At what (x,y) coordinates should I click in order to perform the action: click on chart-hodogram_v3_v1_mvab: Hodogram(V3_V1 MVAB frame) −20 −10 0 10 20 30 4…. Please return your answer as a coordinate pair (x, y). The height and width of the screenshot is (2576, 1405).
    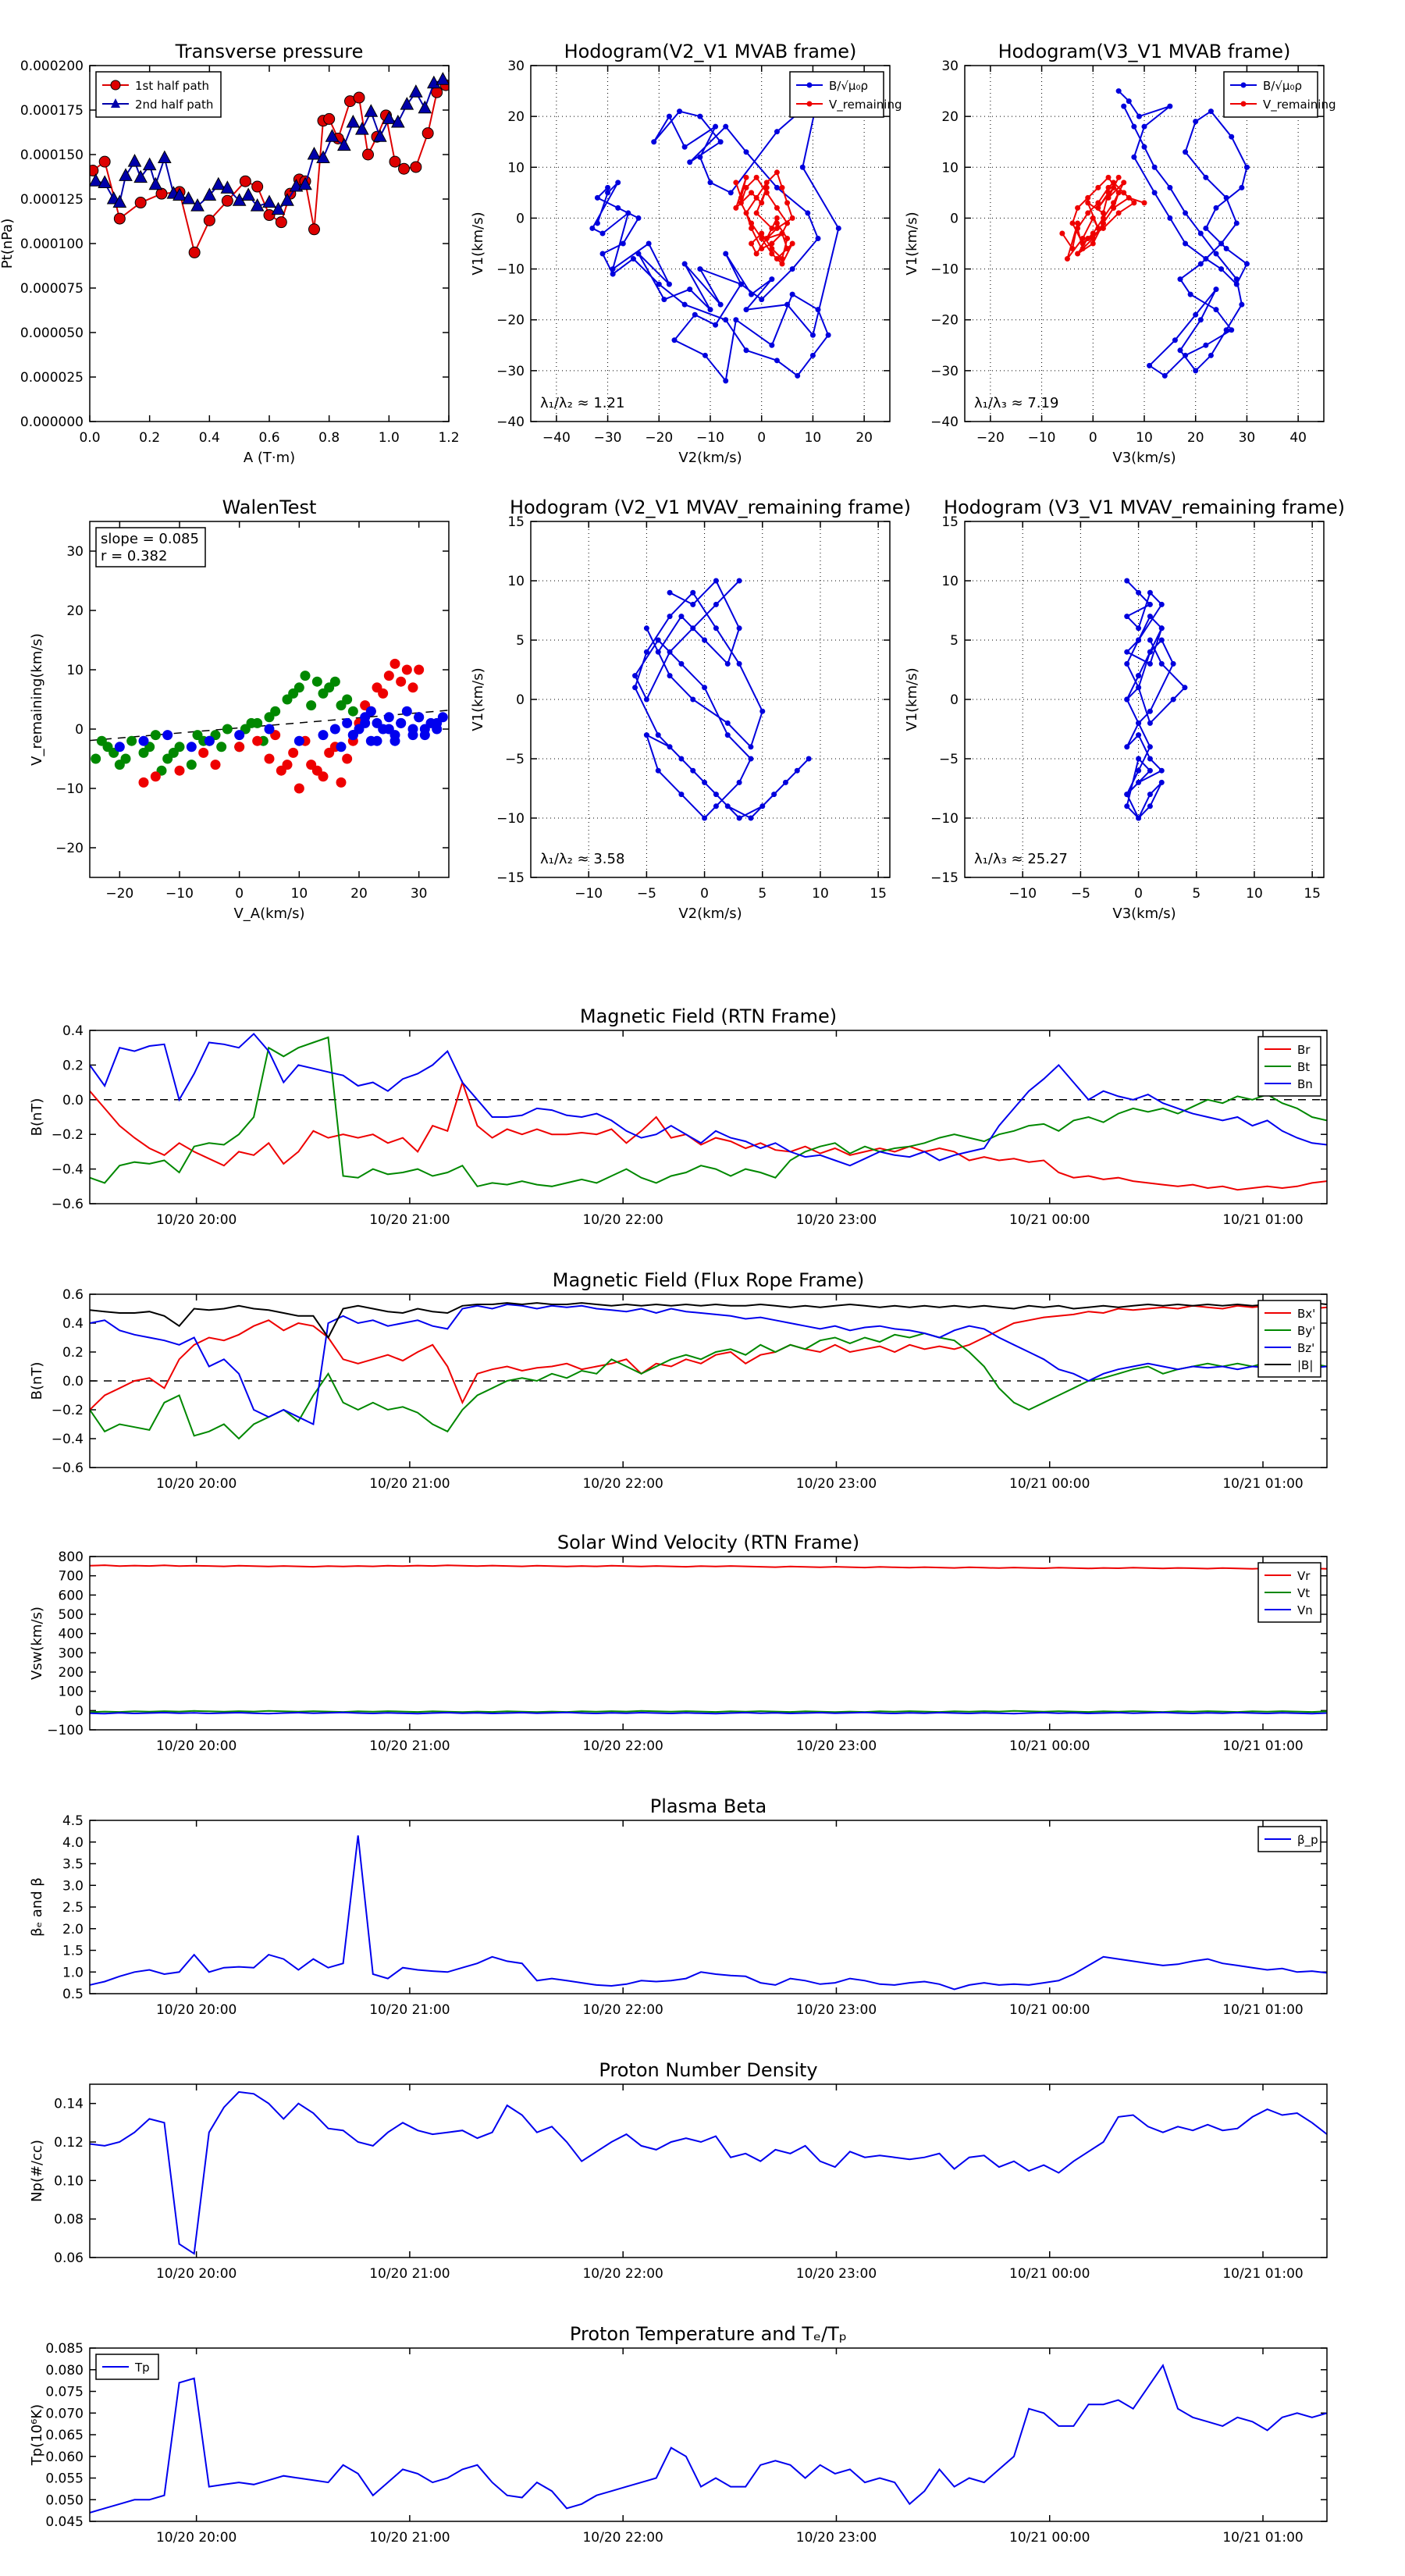
    Looking at the image, I should click on (1120, 253).